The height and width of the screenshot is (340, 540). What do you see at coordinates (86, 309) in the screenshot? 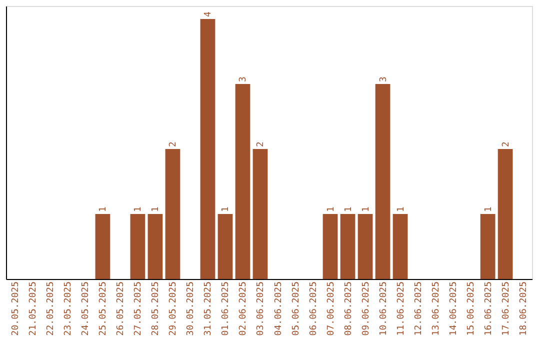
I see `x-tick-label: 24.05.2025` at bounding box center [86, 309].